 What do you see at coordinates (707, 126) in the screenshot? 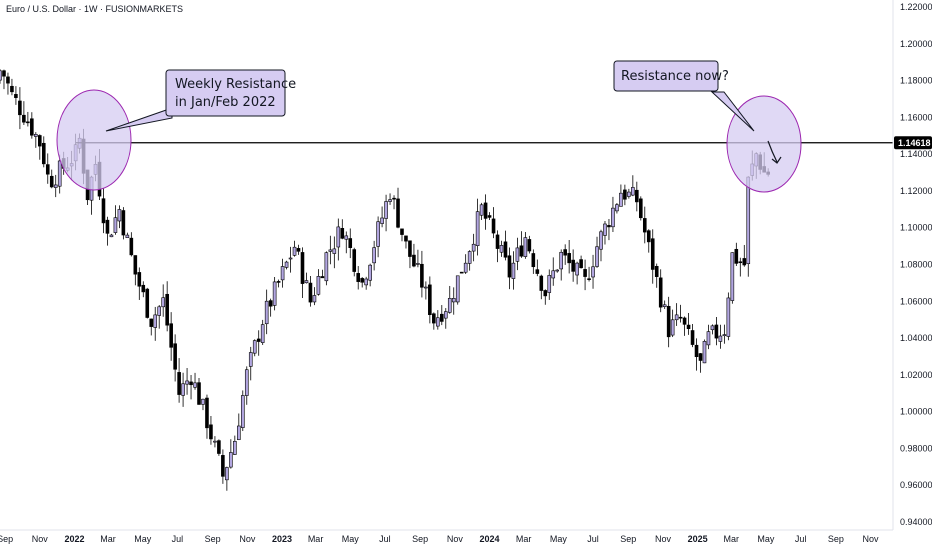
I see `annotation-resistance-now: Resistance now?` at bounding box center [707, 126].